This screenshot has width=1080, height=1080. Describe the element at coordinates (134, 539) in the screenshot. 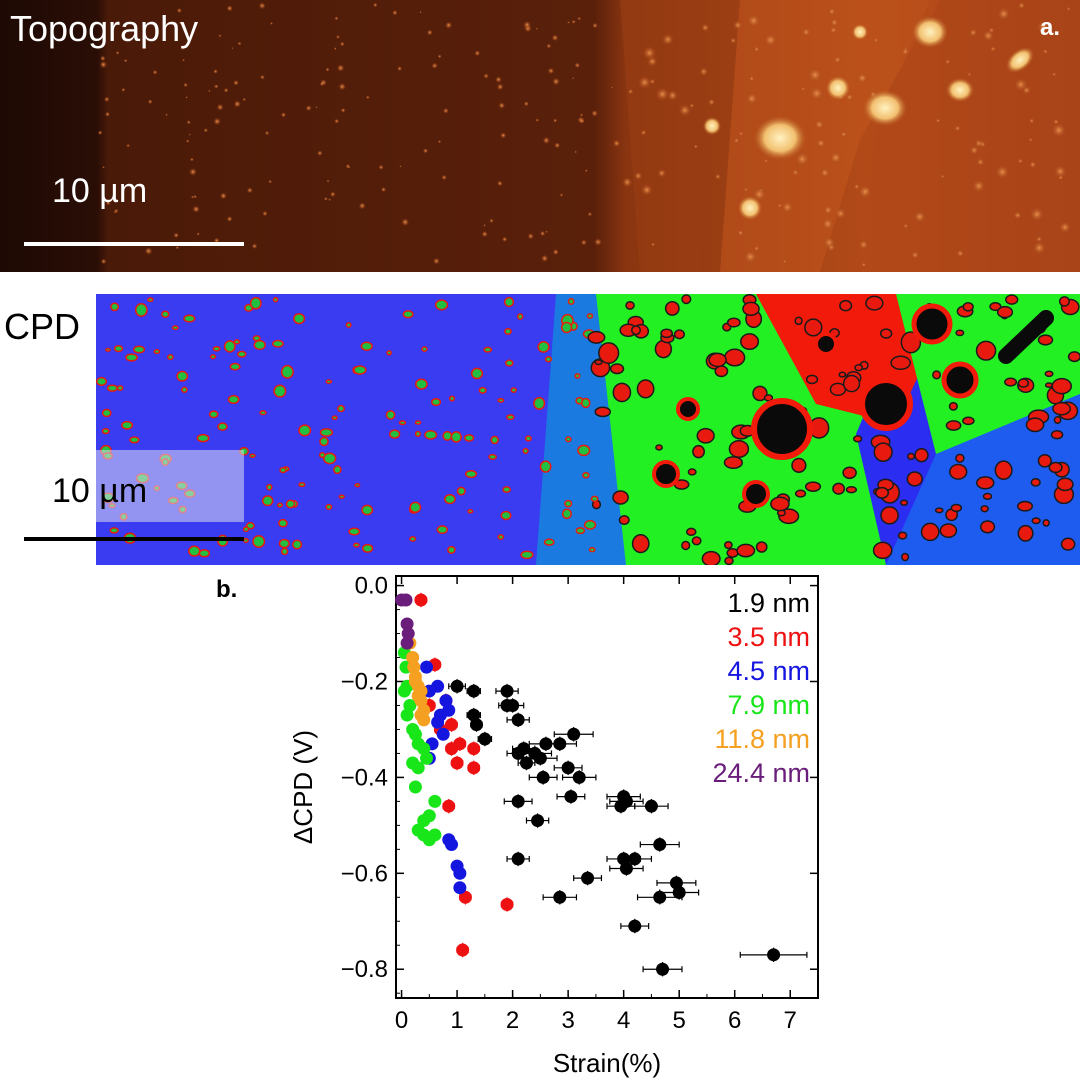

I see `cpd-scalebar` at that location.